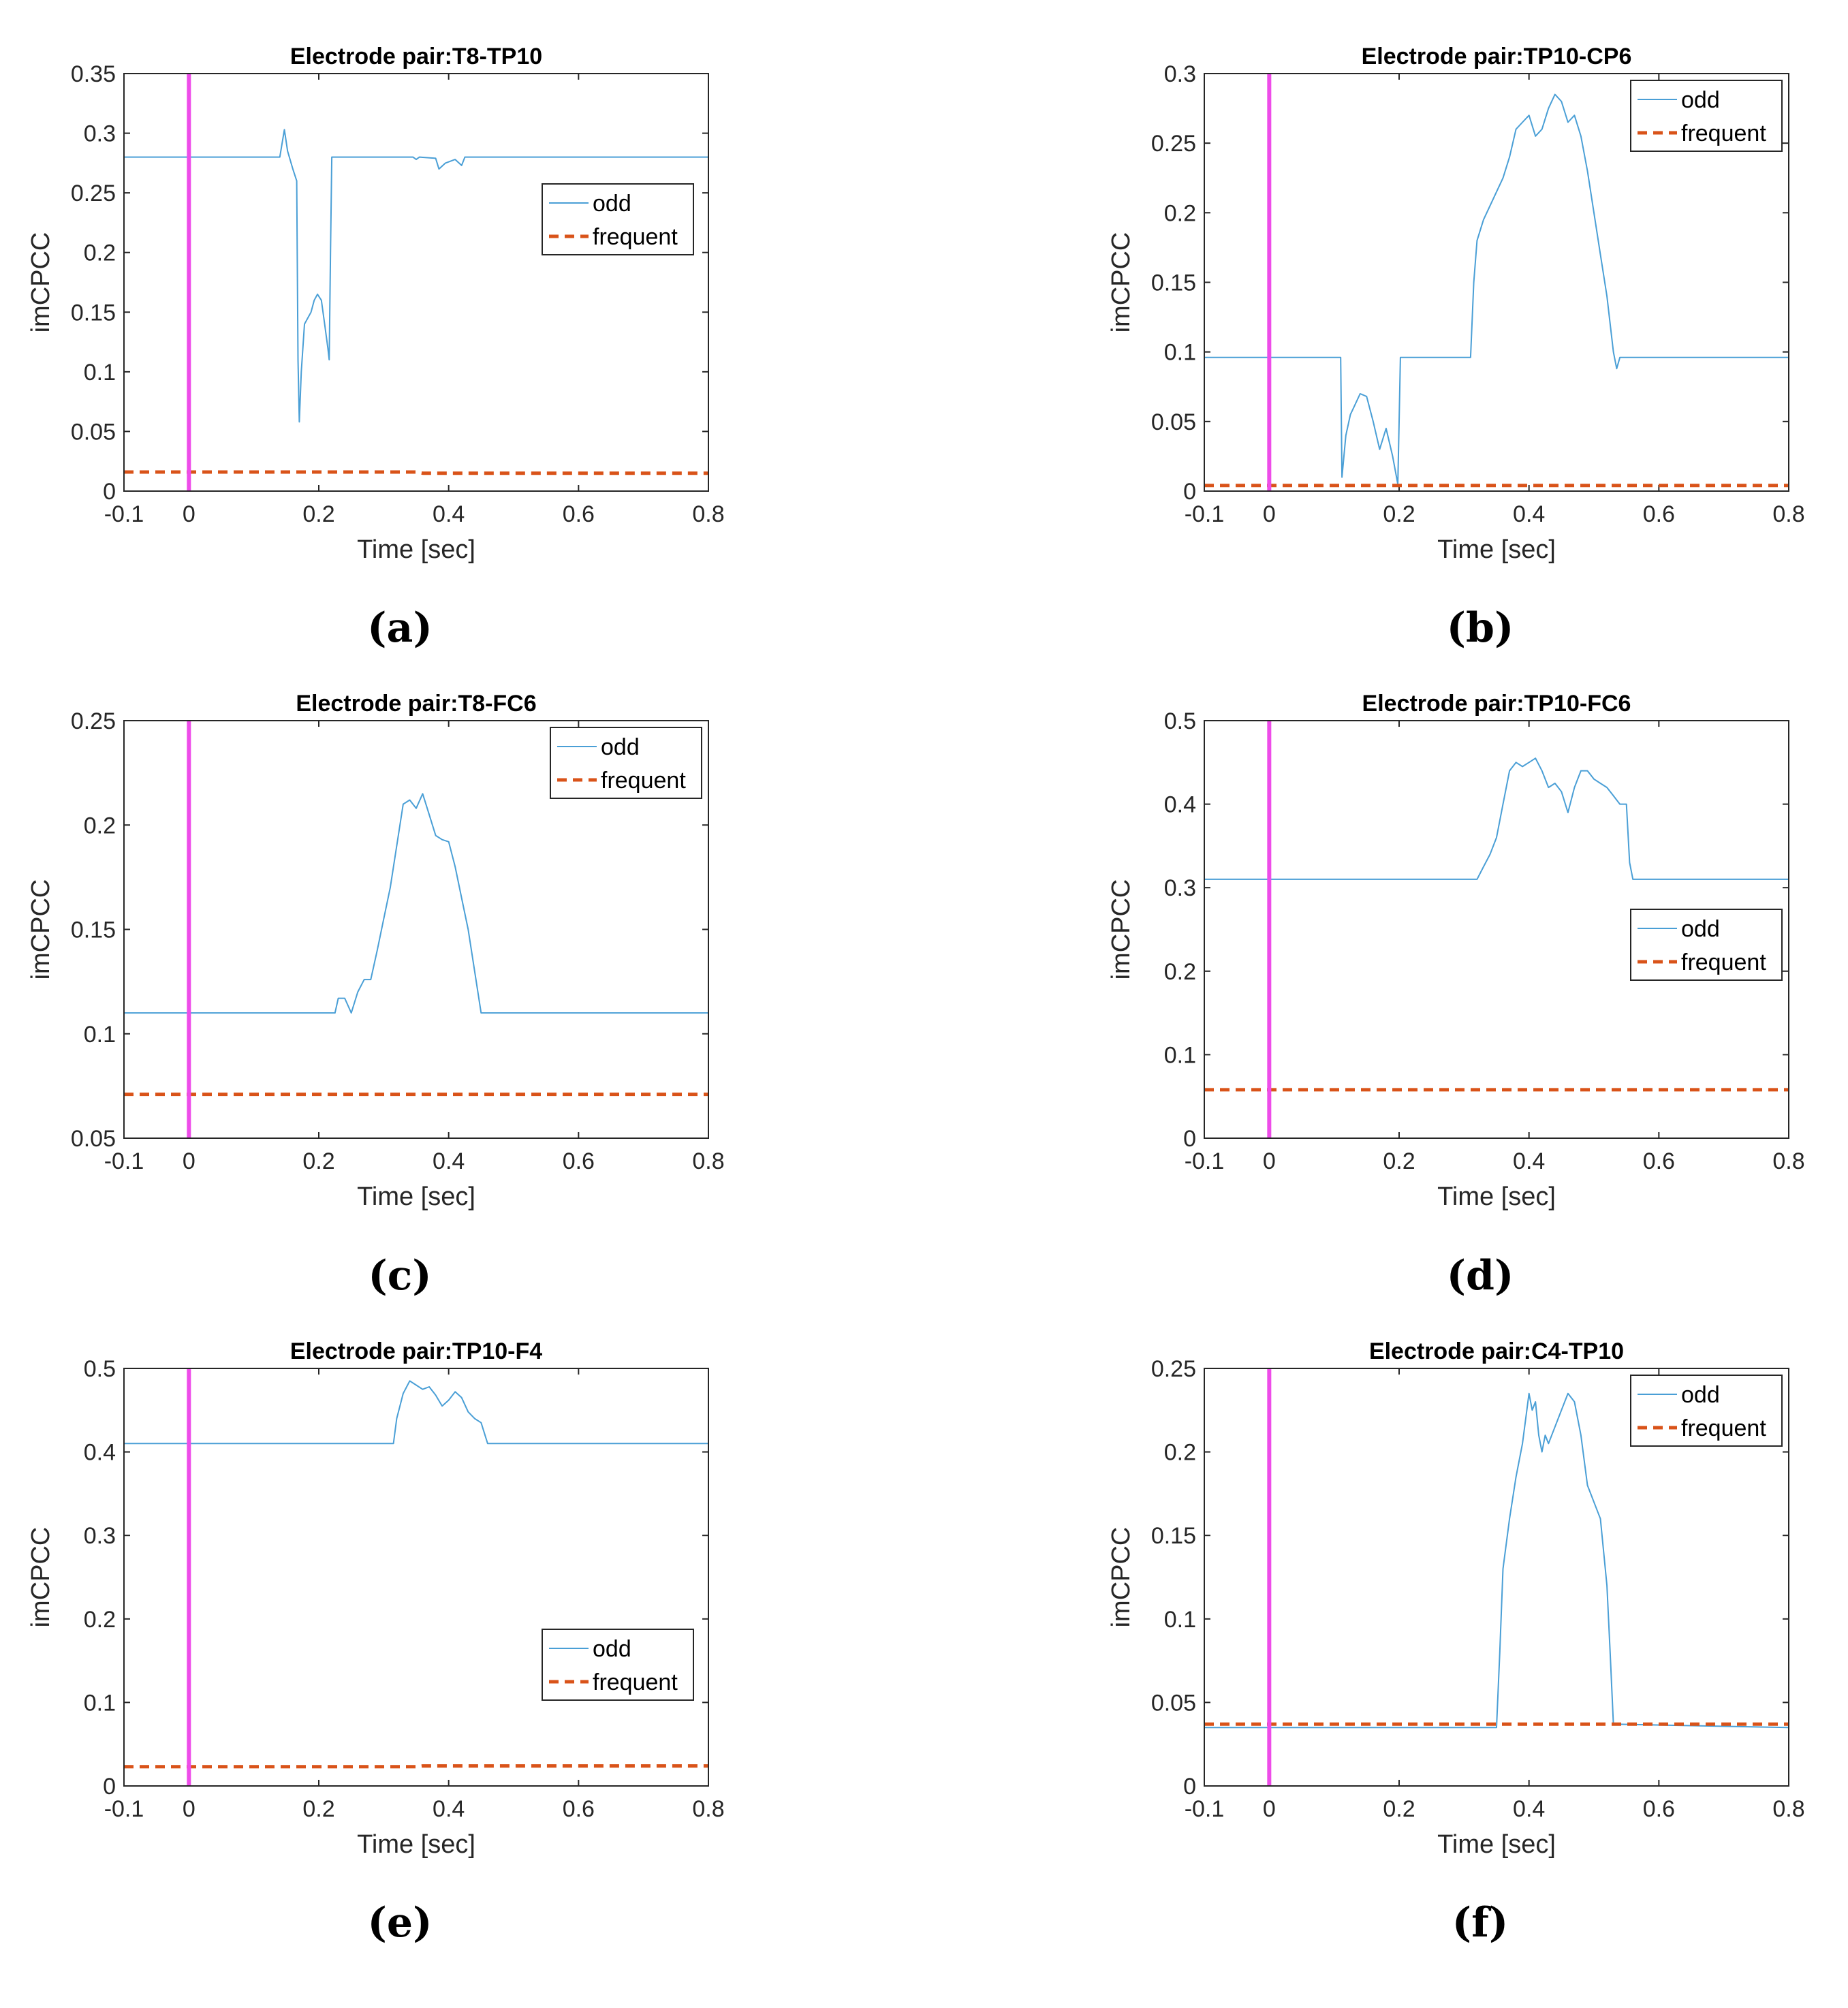 Image resolution: width=1848 pixels, height=2008 pixels. I want to click on subfigure-caption: (c), so click(399, 1276).